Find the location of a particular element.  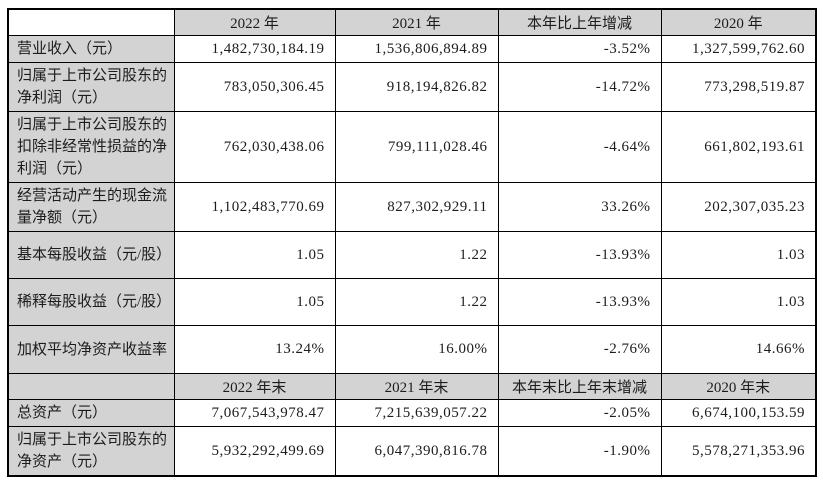

change-cell: -1.90% is located at coordinates (579, 451).